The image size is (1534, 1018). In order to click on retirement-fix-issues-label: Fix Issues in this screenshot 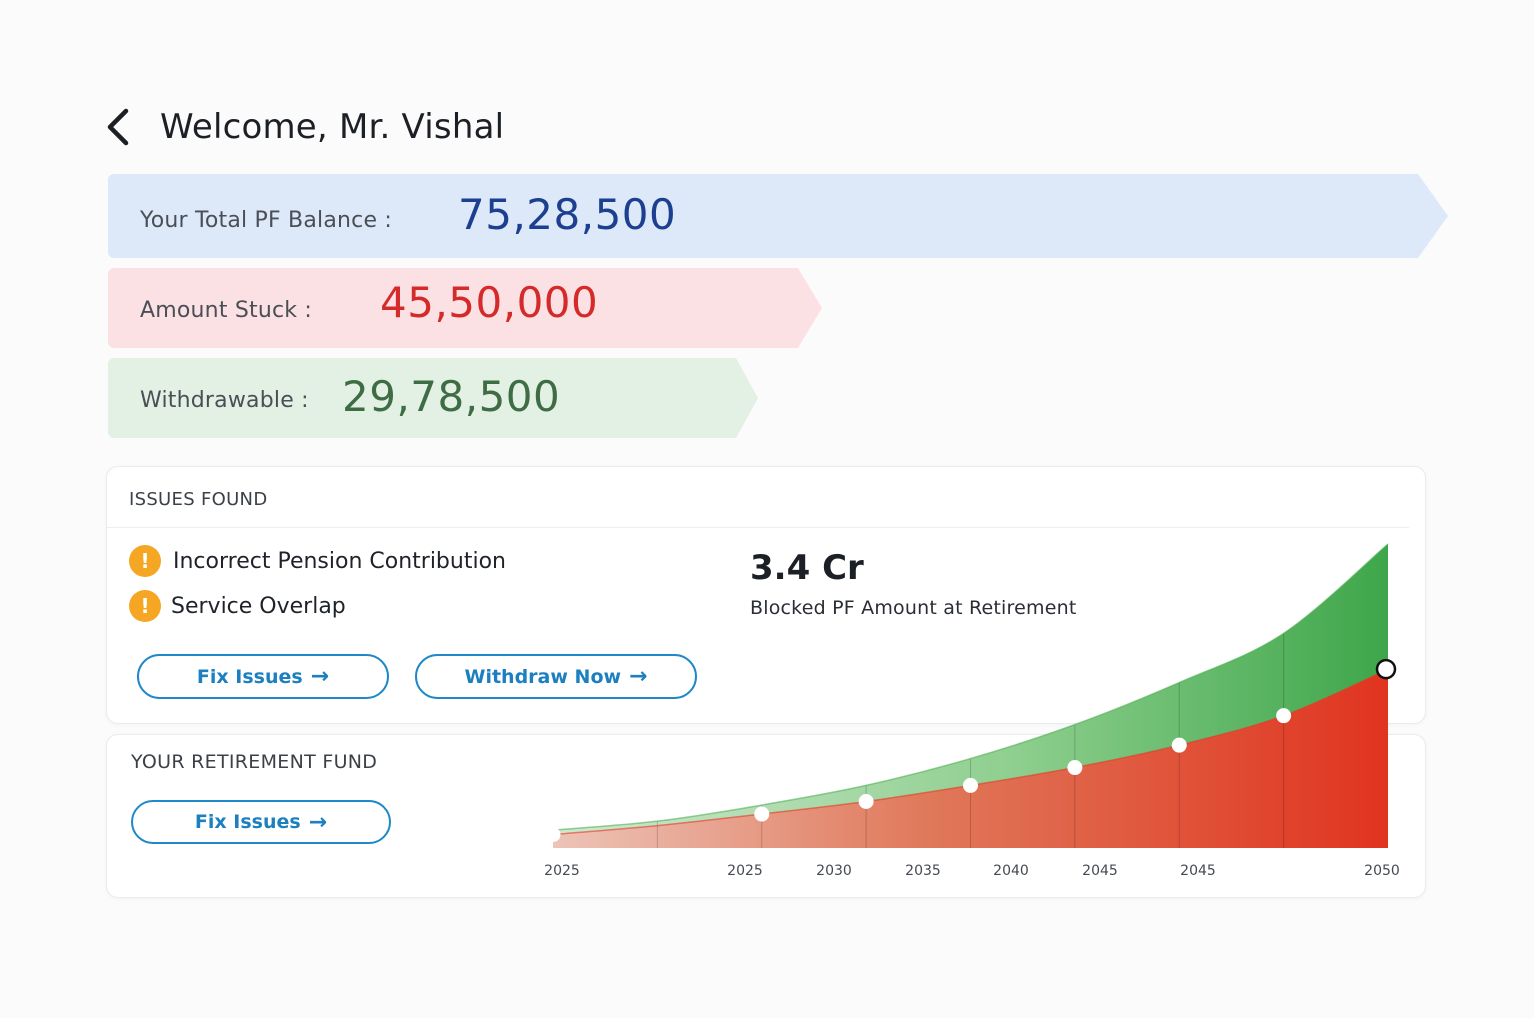, I will do `click(247, 822)`.